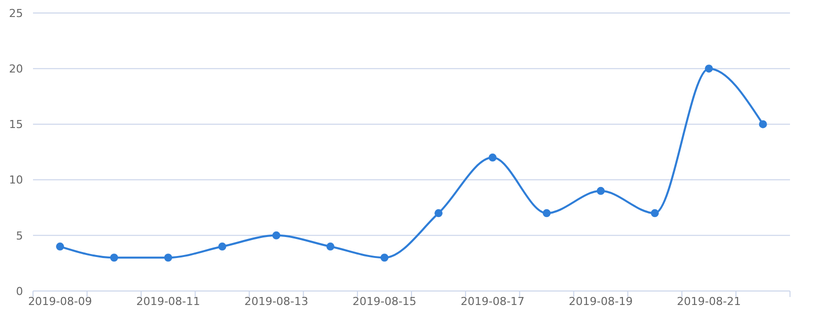  Describe the element at coordinates (600, 301) in the screenshot. I see `x-tick-label: 2019-08-19` at that location.